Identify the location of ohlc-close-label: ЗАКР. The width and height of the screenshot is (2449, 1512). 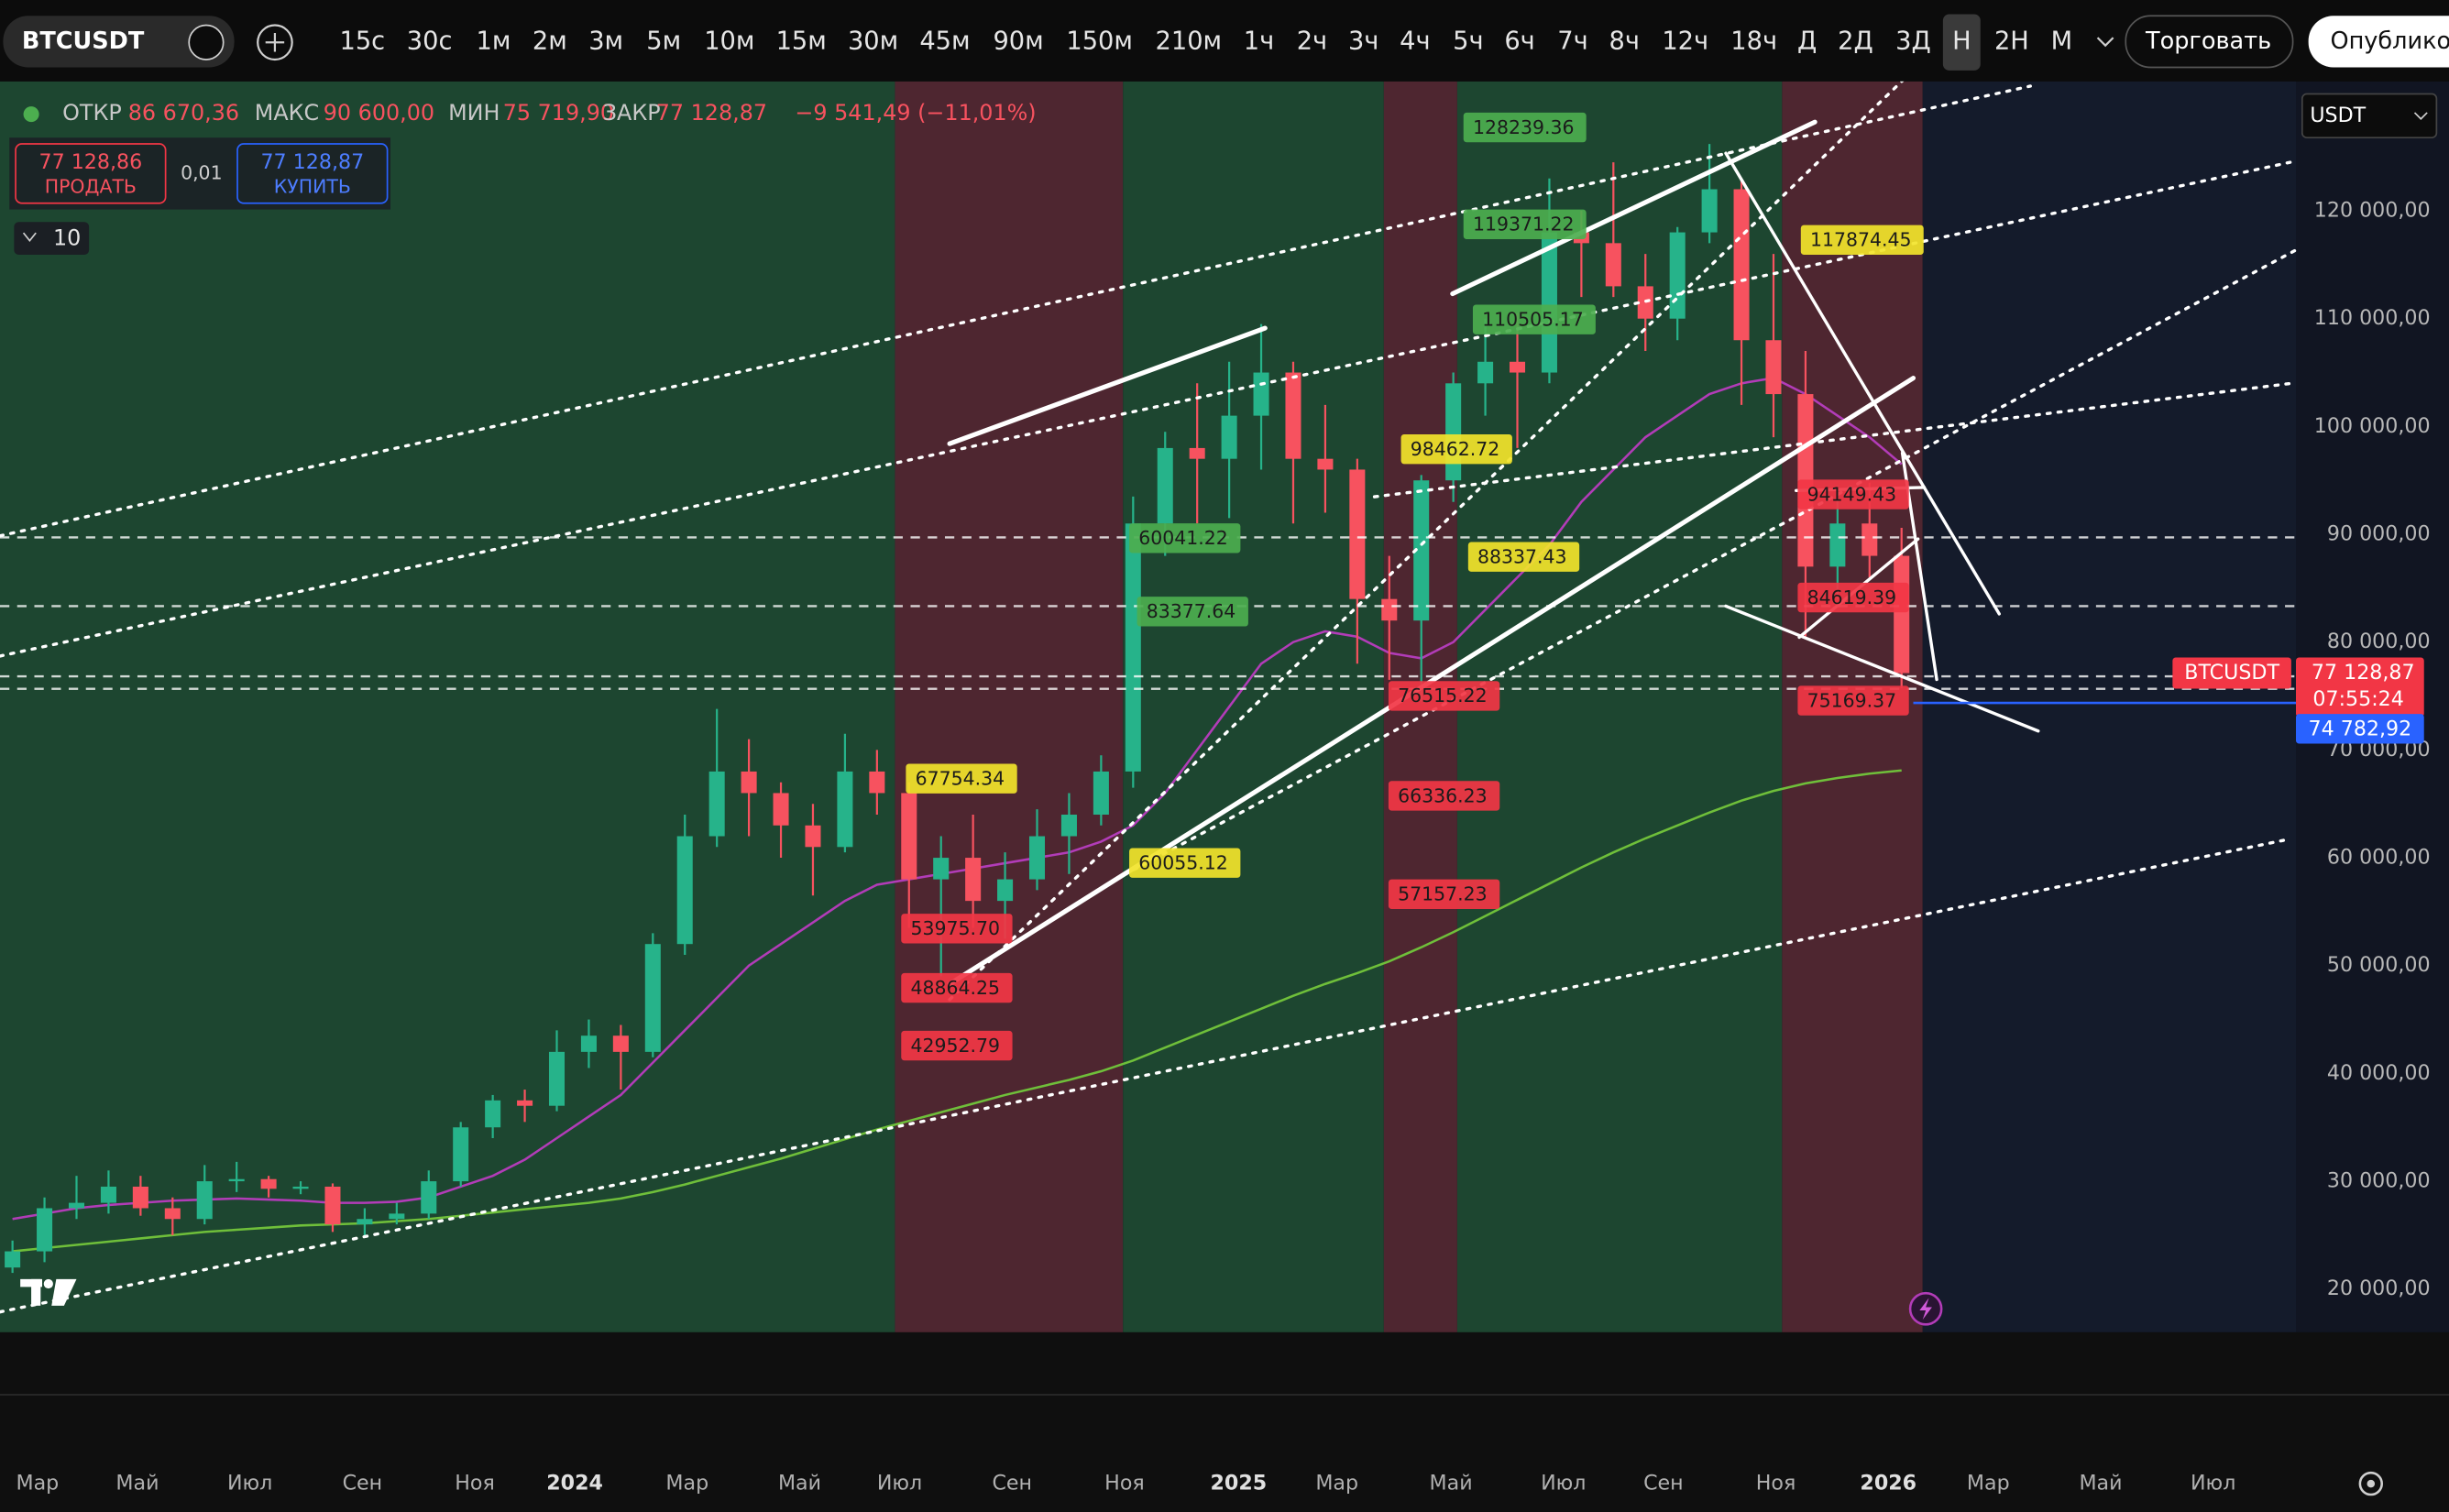
(632, 113).